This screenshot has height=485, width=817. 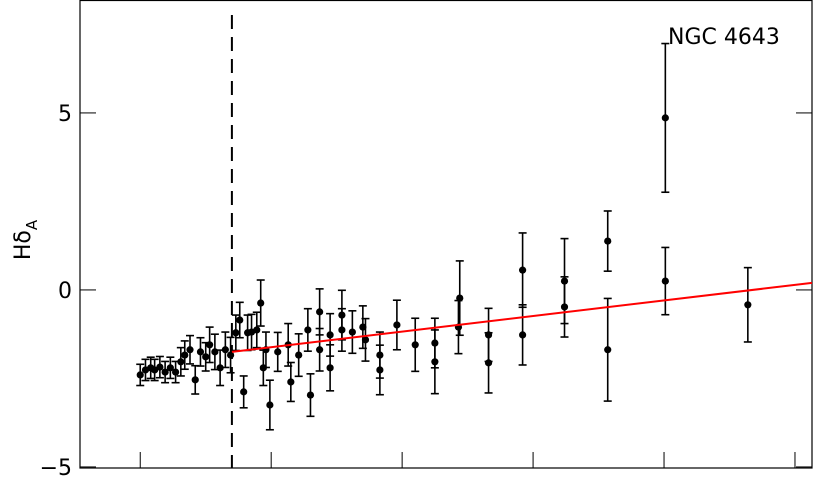 What do you see at coordinates (65, 114) in the screenshot?
I see `y-tick-label: 5` at bounding box center [65, 114].